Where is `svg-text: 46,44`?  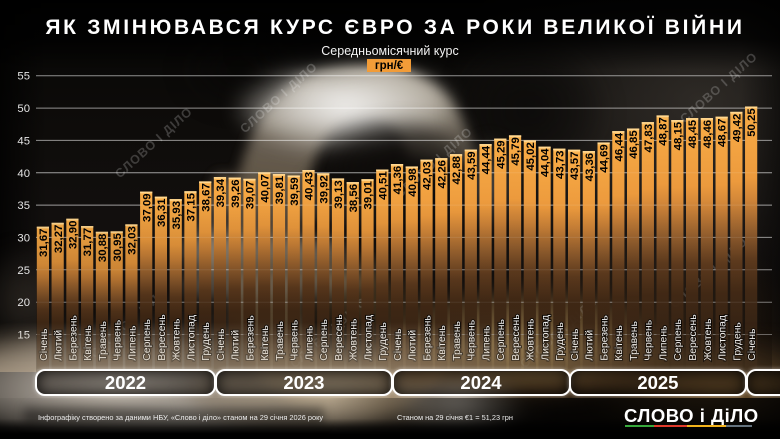 svg-text: 46,44 is located at coordinates (619, 146).